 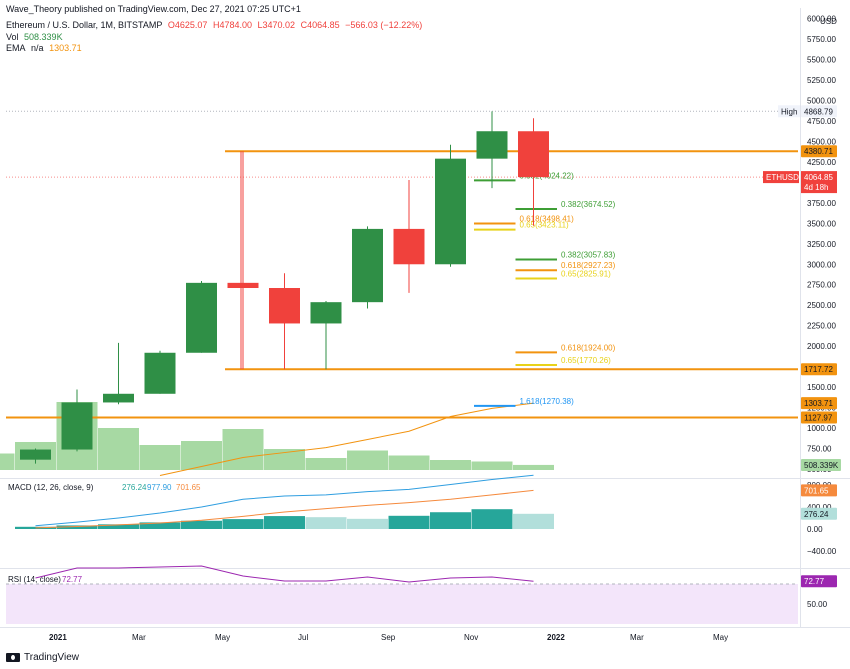 What do you see at coordinates (586, 274) in the screenshot?
I see `level-label: 0.65(2825.91)` at bounding box center [586, 274].